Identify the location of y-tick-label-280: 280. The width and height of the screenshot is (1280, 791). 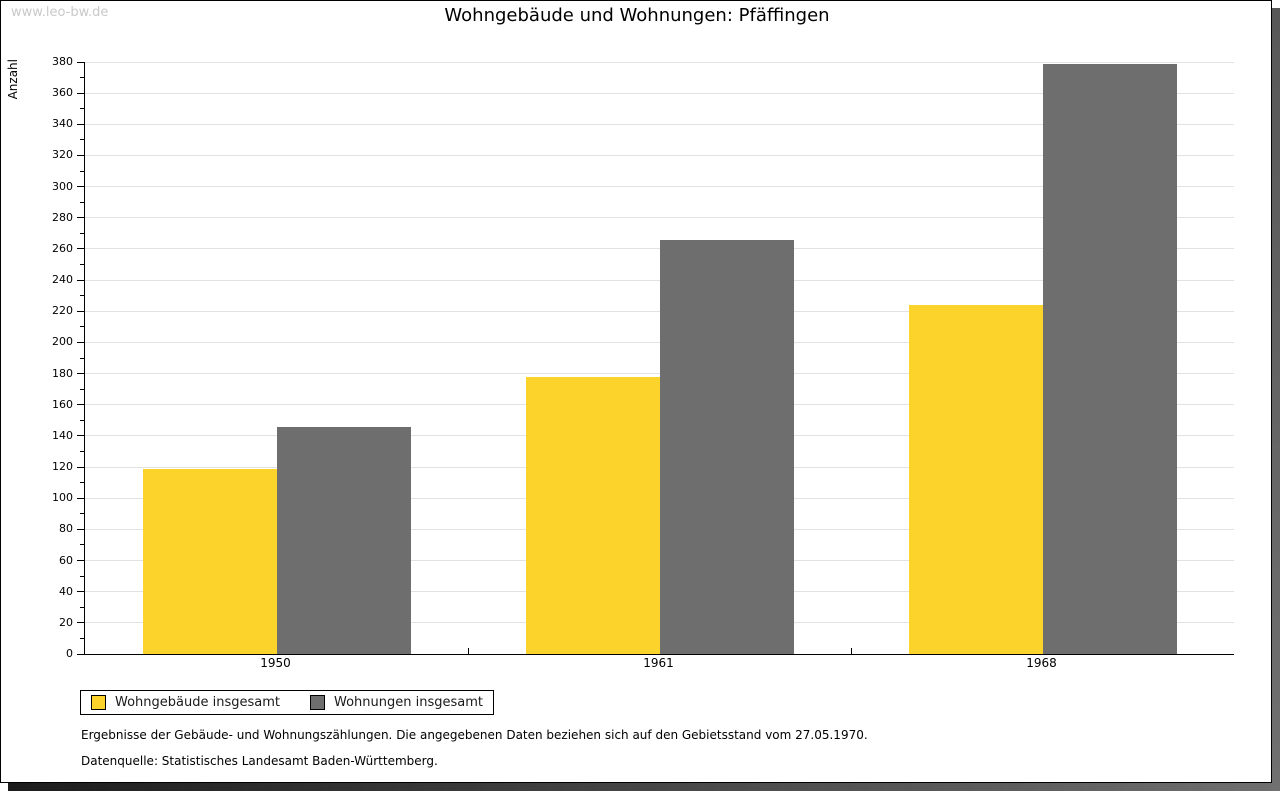
(62, 217).